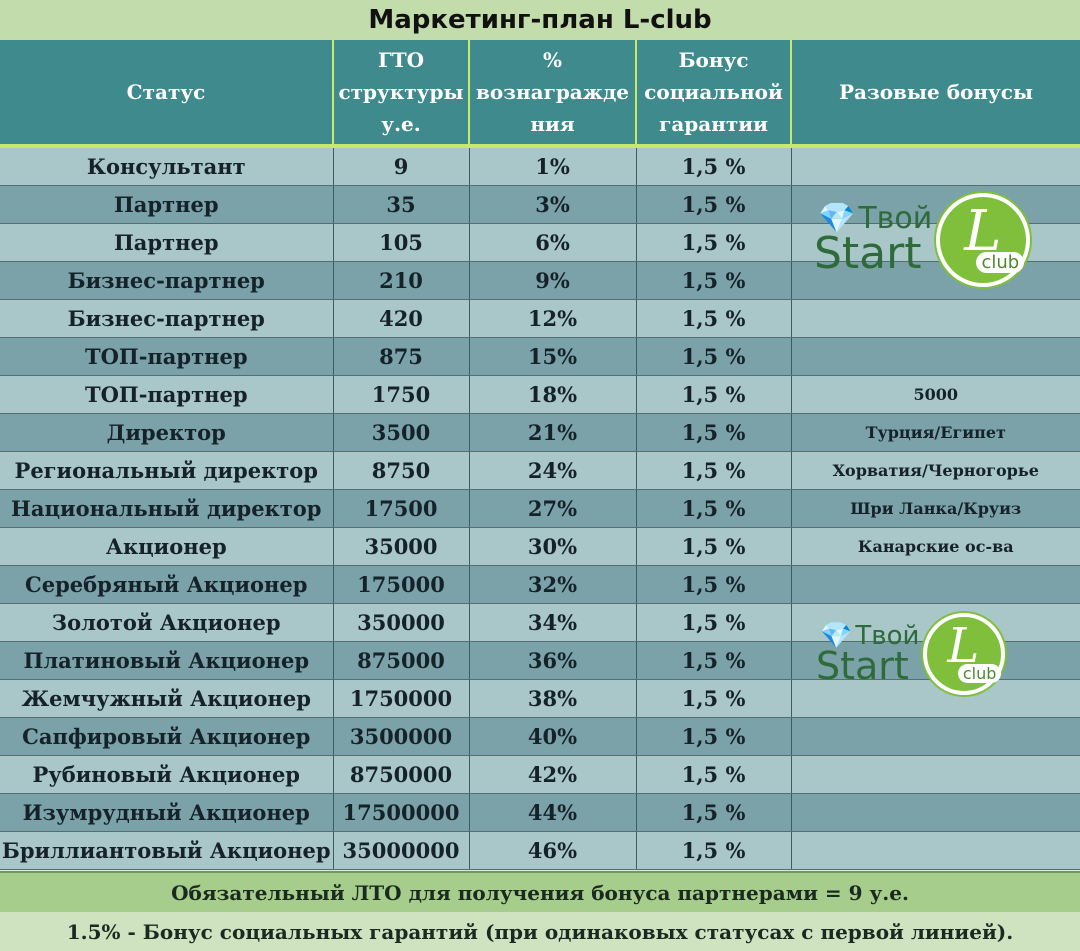 Image resolution: width=1080 pixels, height=951 pixels. I want to click on status-cell: Серебряный Акционер, so click(167, 584).